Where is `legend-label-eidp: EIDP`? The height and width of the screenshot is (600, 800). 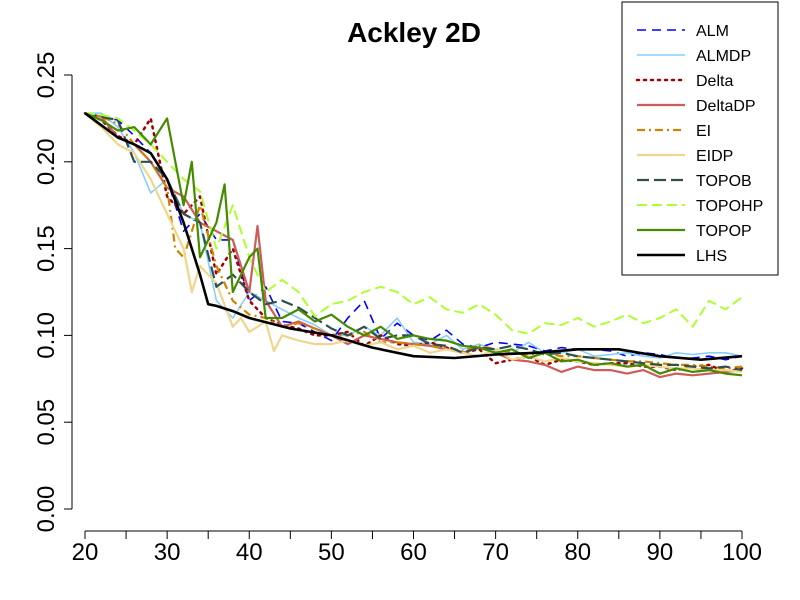 legend-label-eidp: EIDP is located at coordinates (714, 156).